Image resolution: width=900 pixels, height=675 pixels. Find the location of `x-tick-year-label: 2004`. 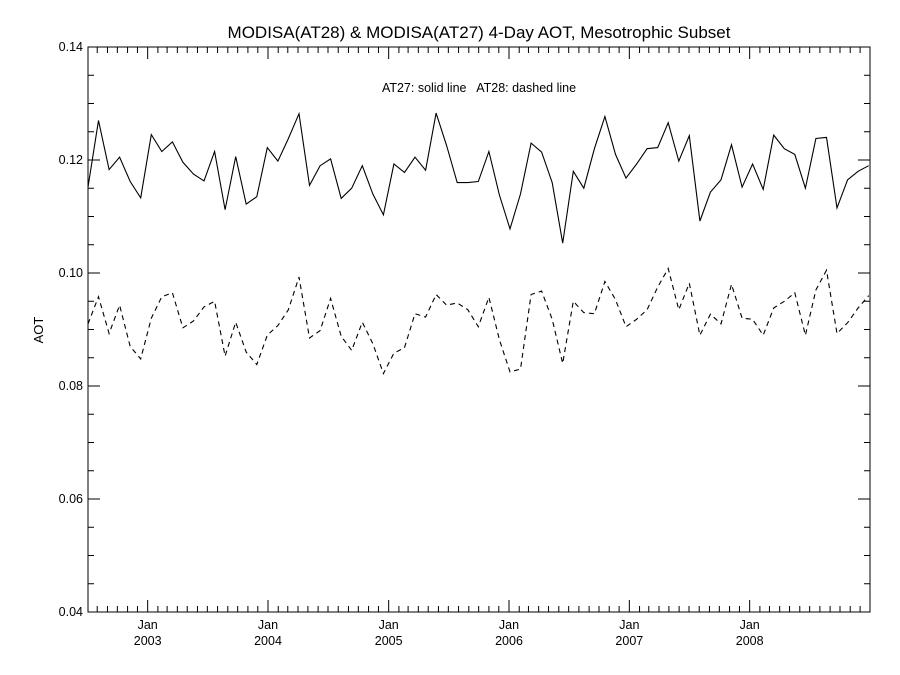

x-tick-year-label: 2004 is located at coordinates (268, 641).